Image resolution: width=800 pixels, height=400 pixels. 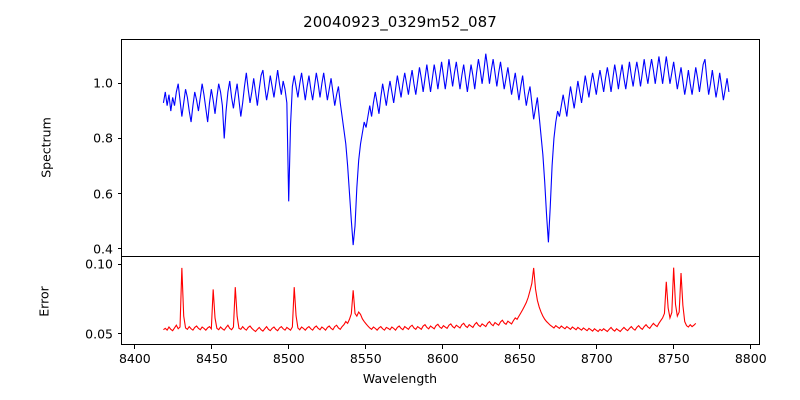 What do you see at coordinates (103, 83) in the screenshot?
I see `spectrum-y-tick-label: 1.0` at bounding box center [103, 83].